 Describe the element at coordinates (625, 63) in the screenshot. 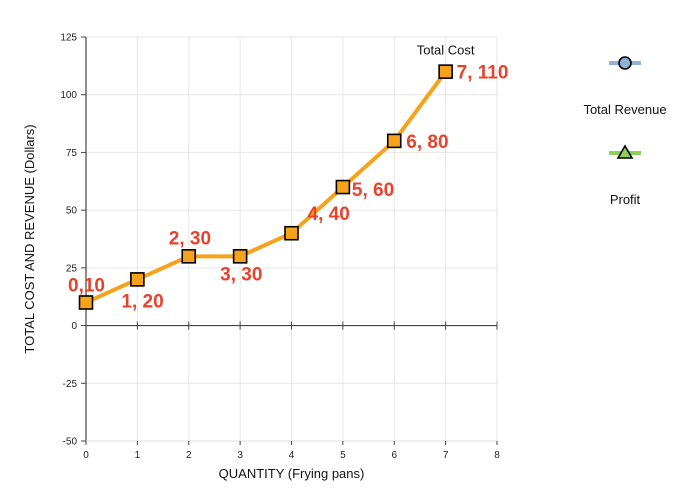

I see `legend-circle-marker` at that location.